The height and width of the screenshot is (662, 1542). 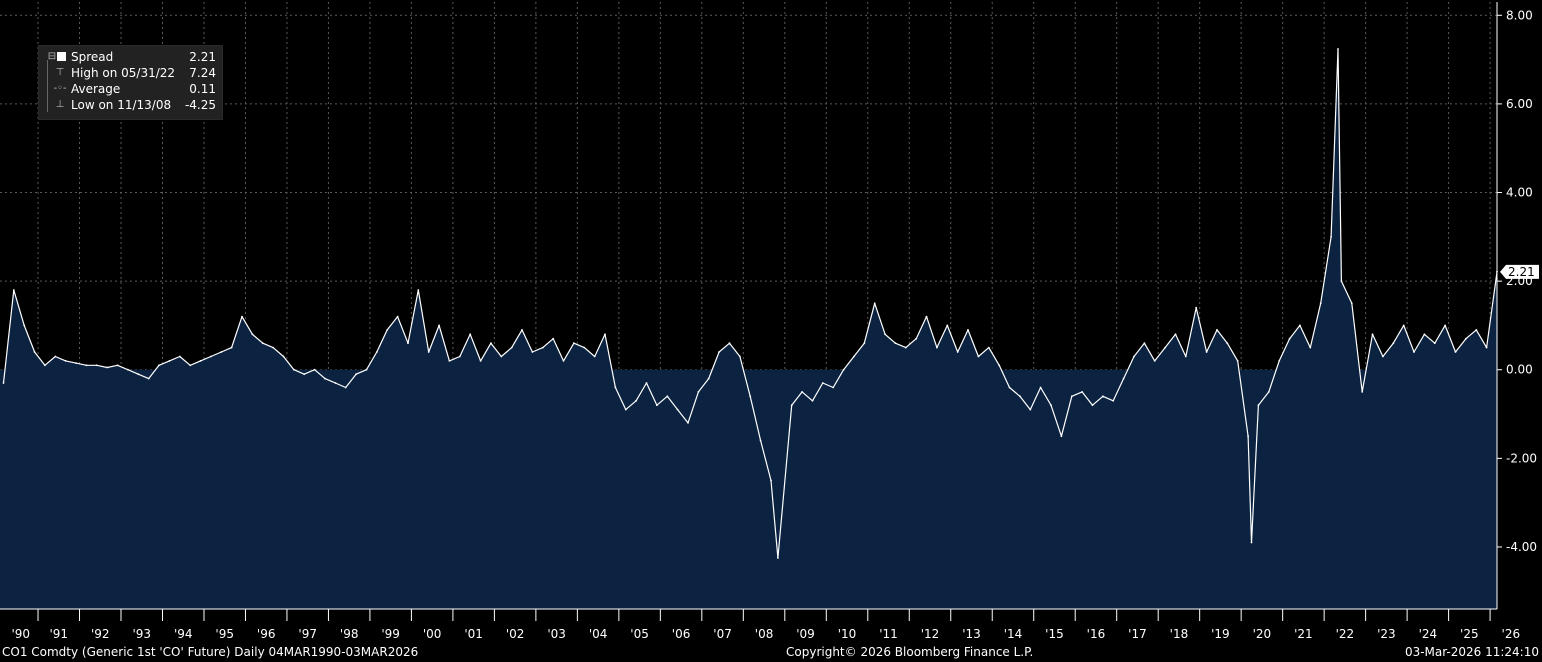 What do you see at coordinates (349, 634) in the screenshot?
I see `x-tick-label: '98` at bounding box center [349, 634].